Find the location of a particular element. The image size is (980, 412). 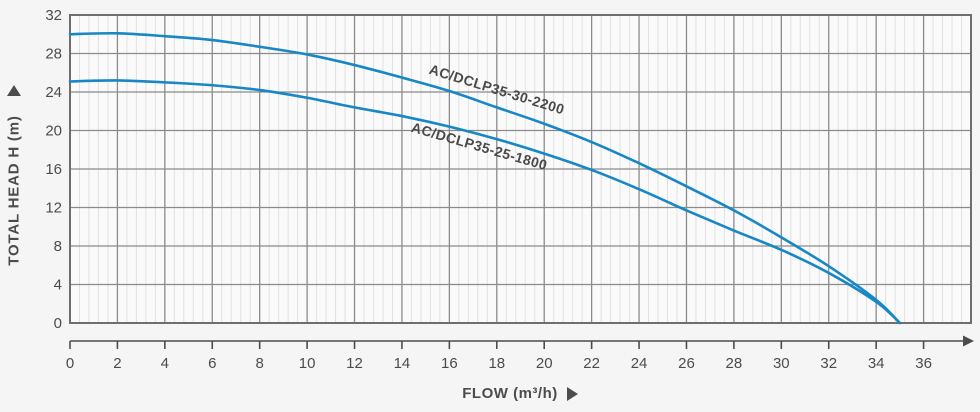

x-tick-label: 14 is located at coordinates (402, 363).